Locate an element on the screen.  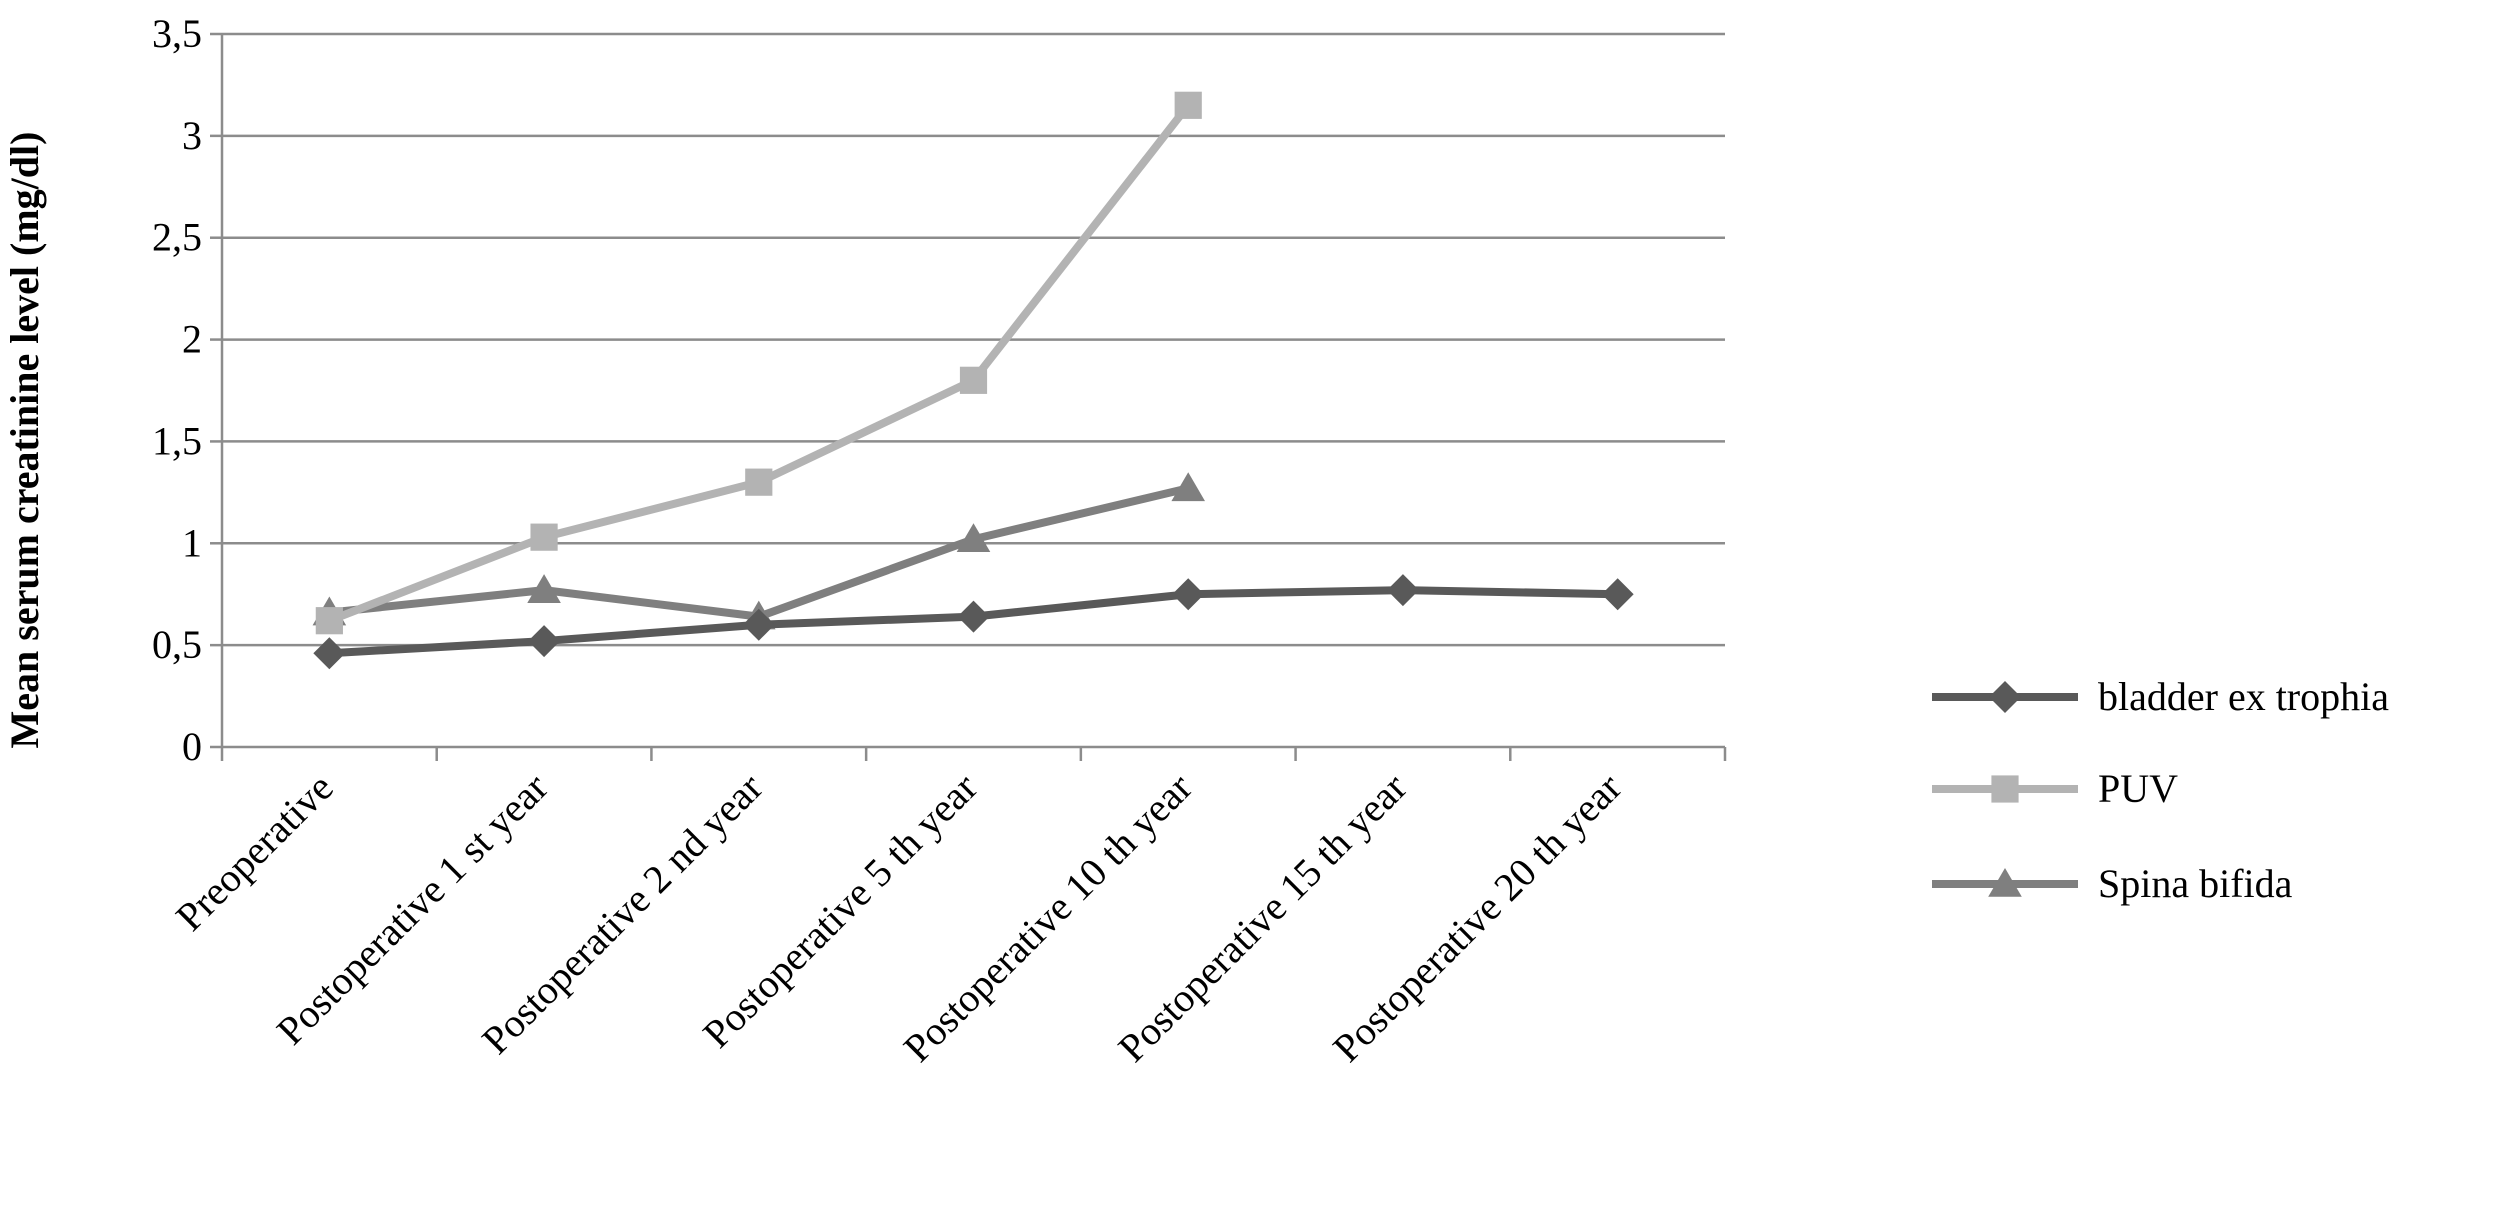
y-tick-label: 1 is located at coordinates (192, 542).